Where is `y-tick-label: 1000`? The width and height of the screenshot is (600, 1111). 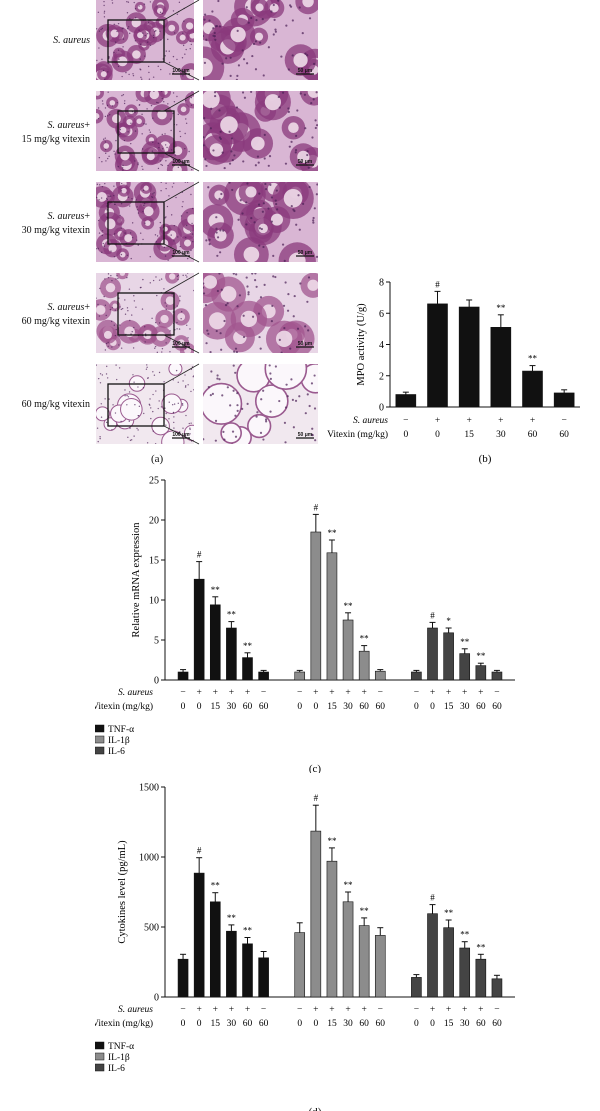
y-tick-label: 1000 is located at coordinates (149, 858).